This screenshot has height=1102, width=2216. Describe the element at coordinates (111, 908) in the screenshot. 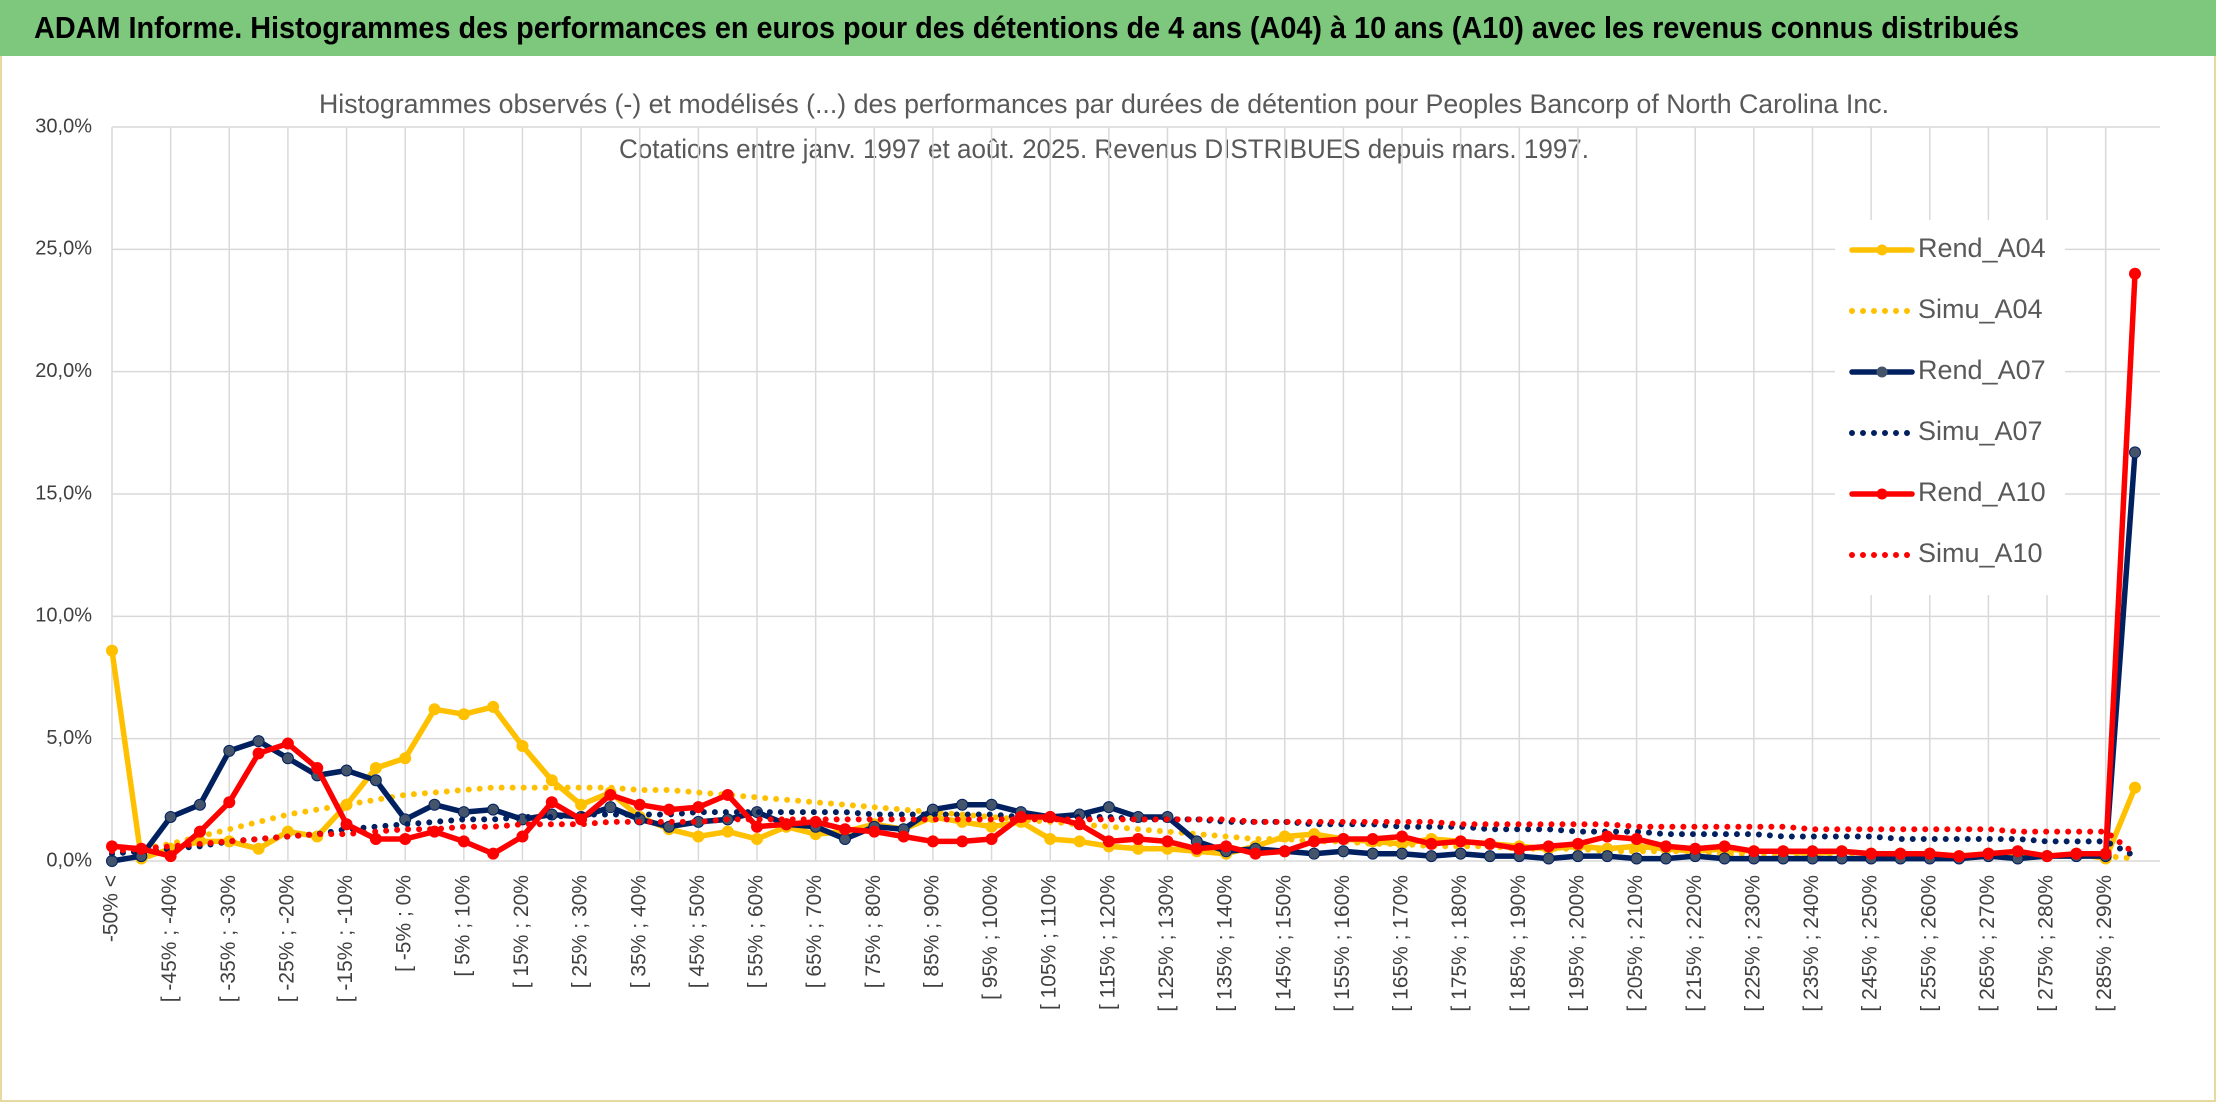

I see `x-tick-label: -50% <` at that location.